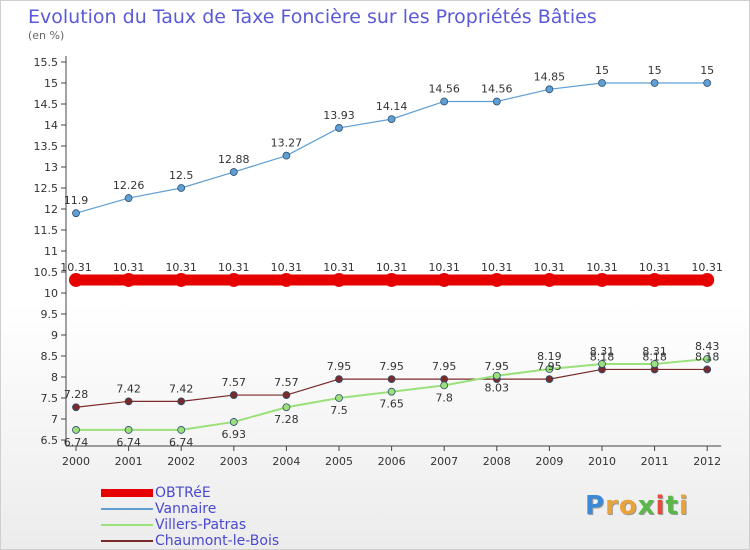 Image resolution: width=750 pixels, height=550 pixels. I want to click on data-label: 12.26, so click(129, 185).